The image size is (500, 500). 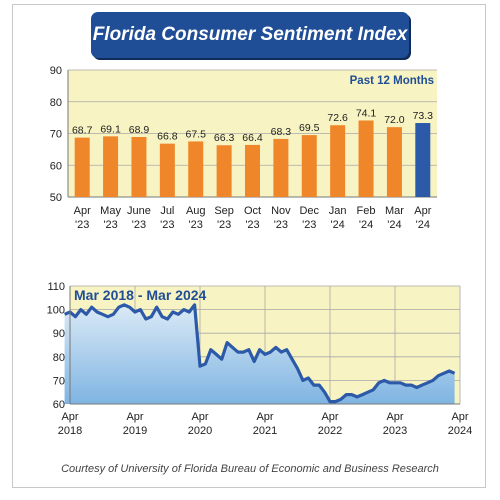 What do you see at coordinates (394, 211) in the screenshot?
I see `x-tick-label: Mar` at bounding box center [394, 211].